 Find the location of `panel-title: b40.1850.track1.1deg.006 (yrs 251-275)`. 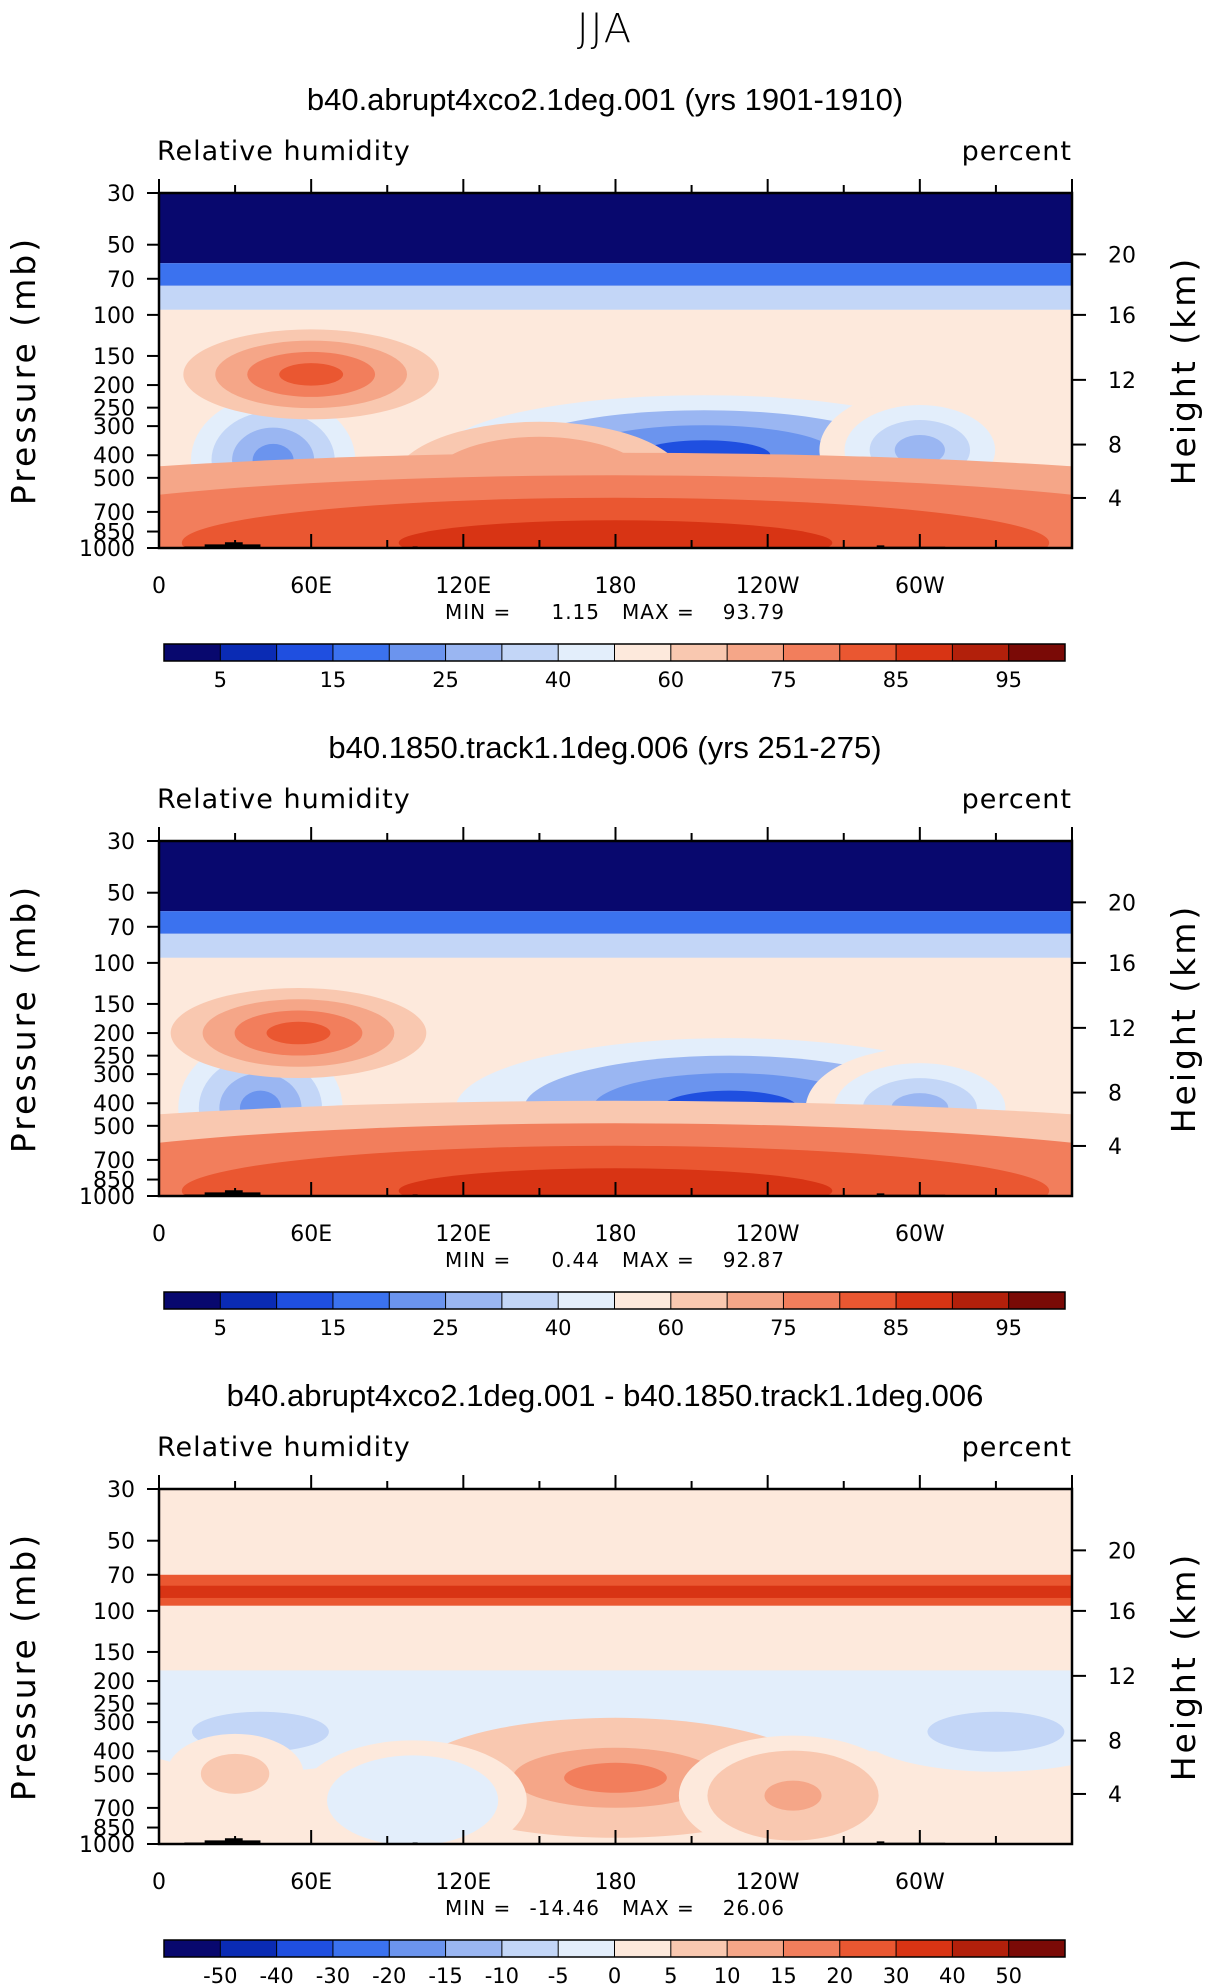

panel-title: b40.1850.track1.1deg.006 (yrs 251-275) is located at coordinates (604, 747).